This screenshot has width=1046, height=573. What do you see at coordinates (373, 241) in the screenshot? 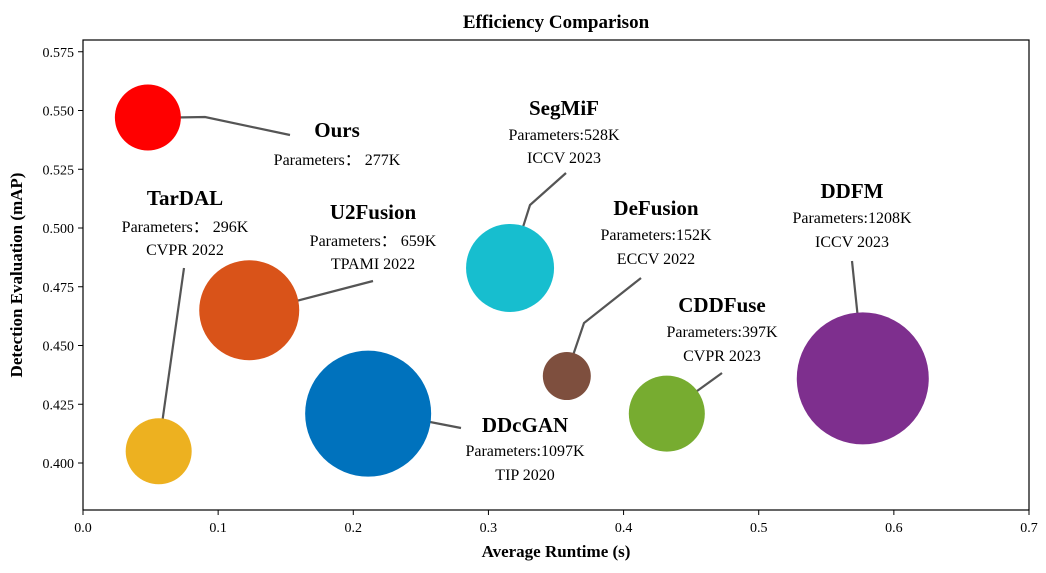
I see `label-u2fusion-info: Parameters： 659K` at bounding box center [373, 241].